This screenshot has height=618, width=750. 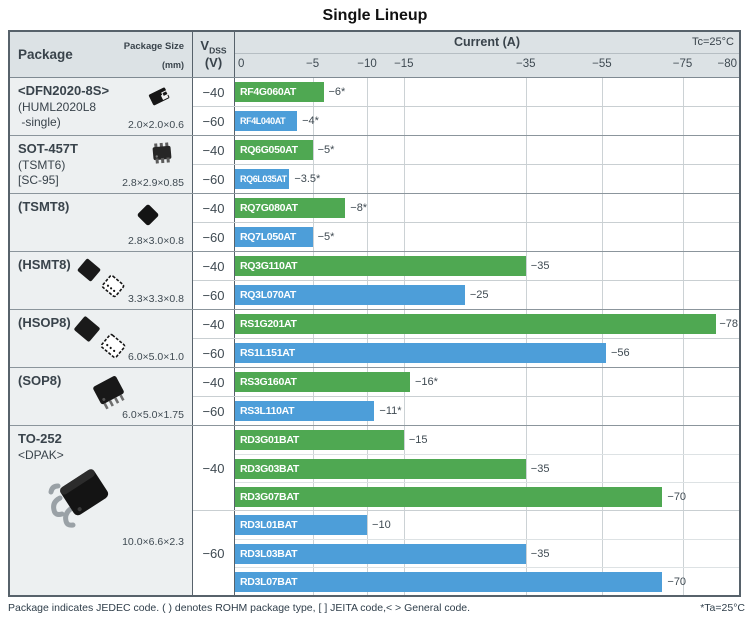 What do you see at coordinates (214, 411) in the screenshot?
I see `vdss-value: −60` at bounding box center [214, 411].